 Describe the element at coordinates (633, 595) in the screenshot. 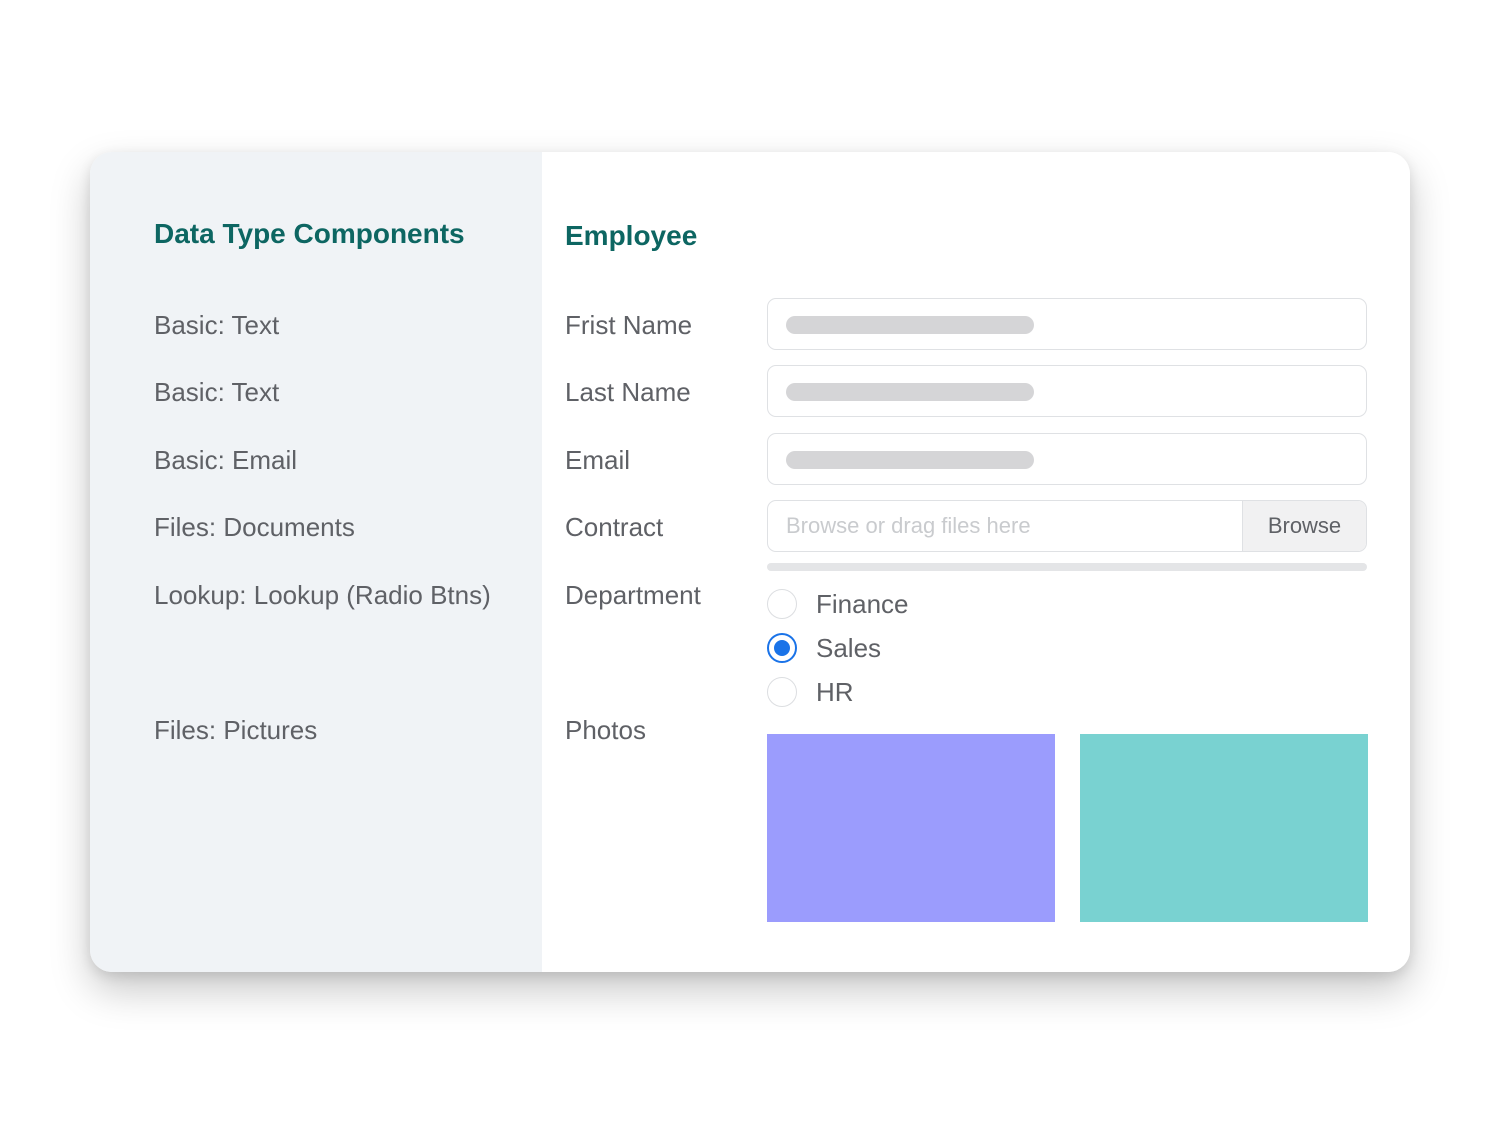

I see `department-label: Department` at that location.